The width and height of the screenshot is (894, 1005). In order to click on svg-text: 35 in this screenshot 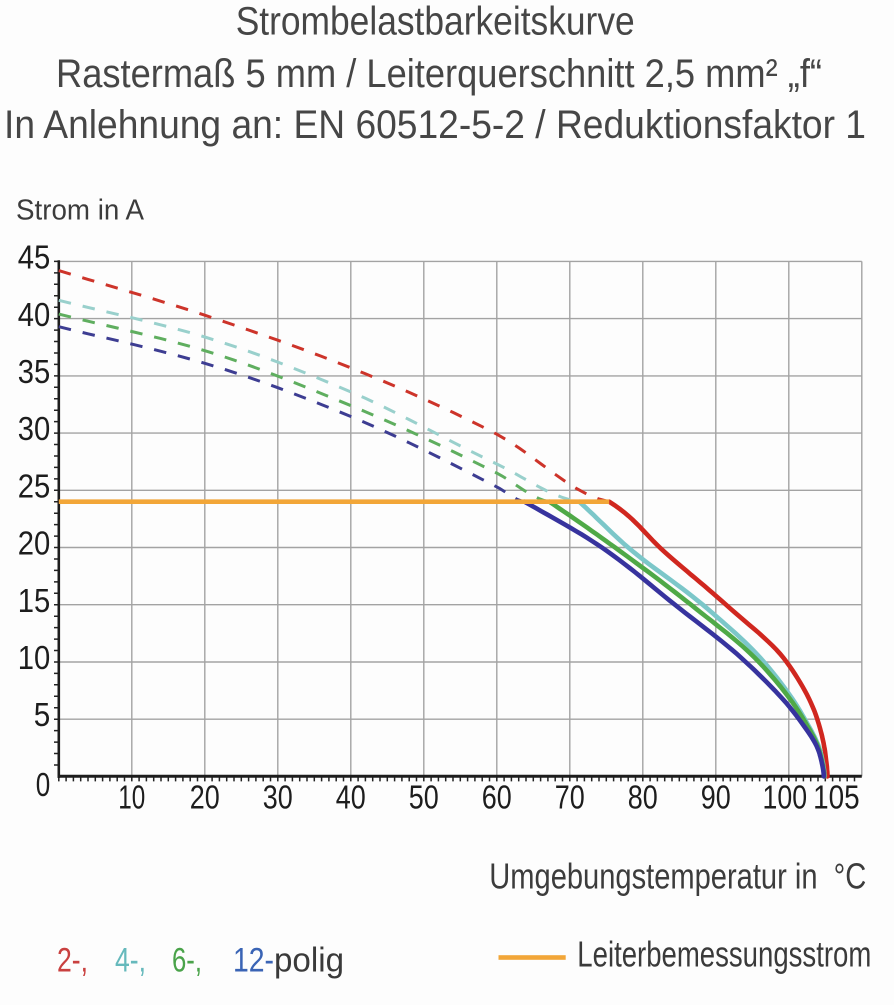, I will do `click(34, 371)`.